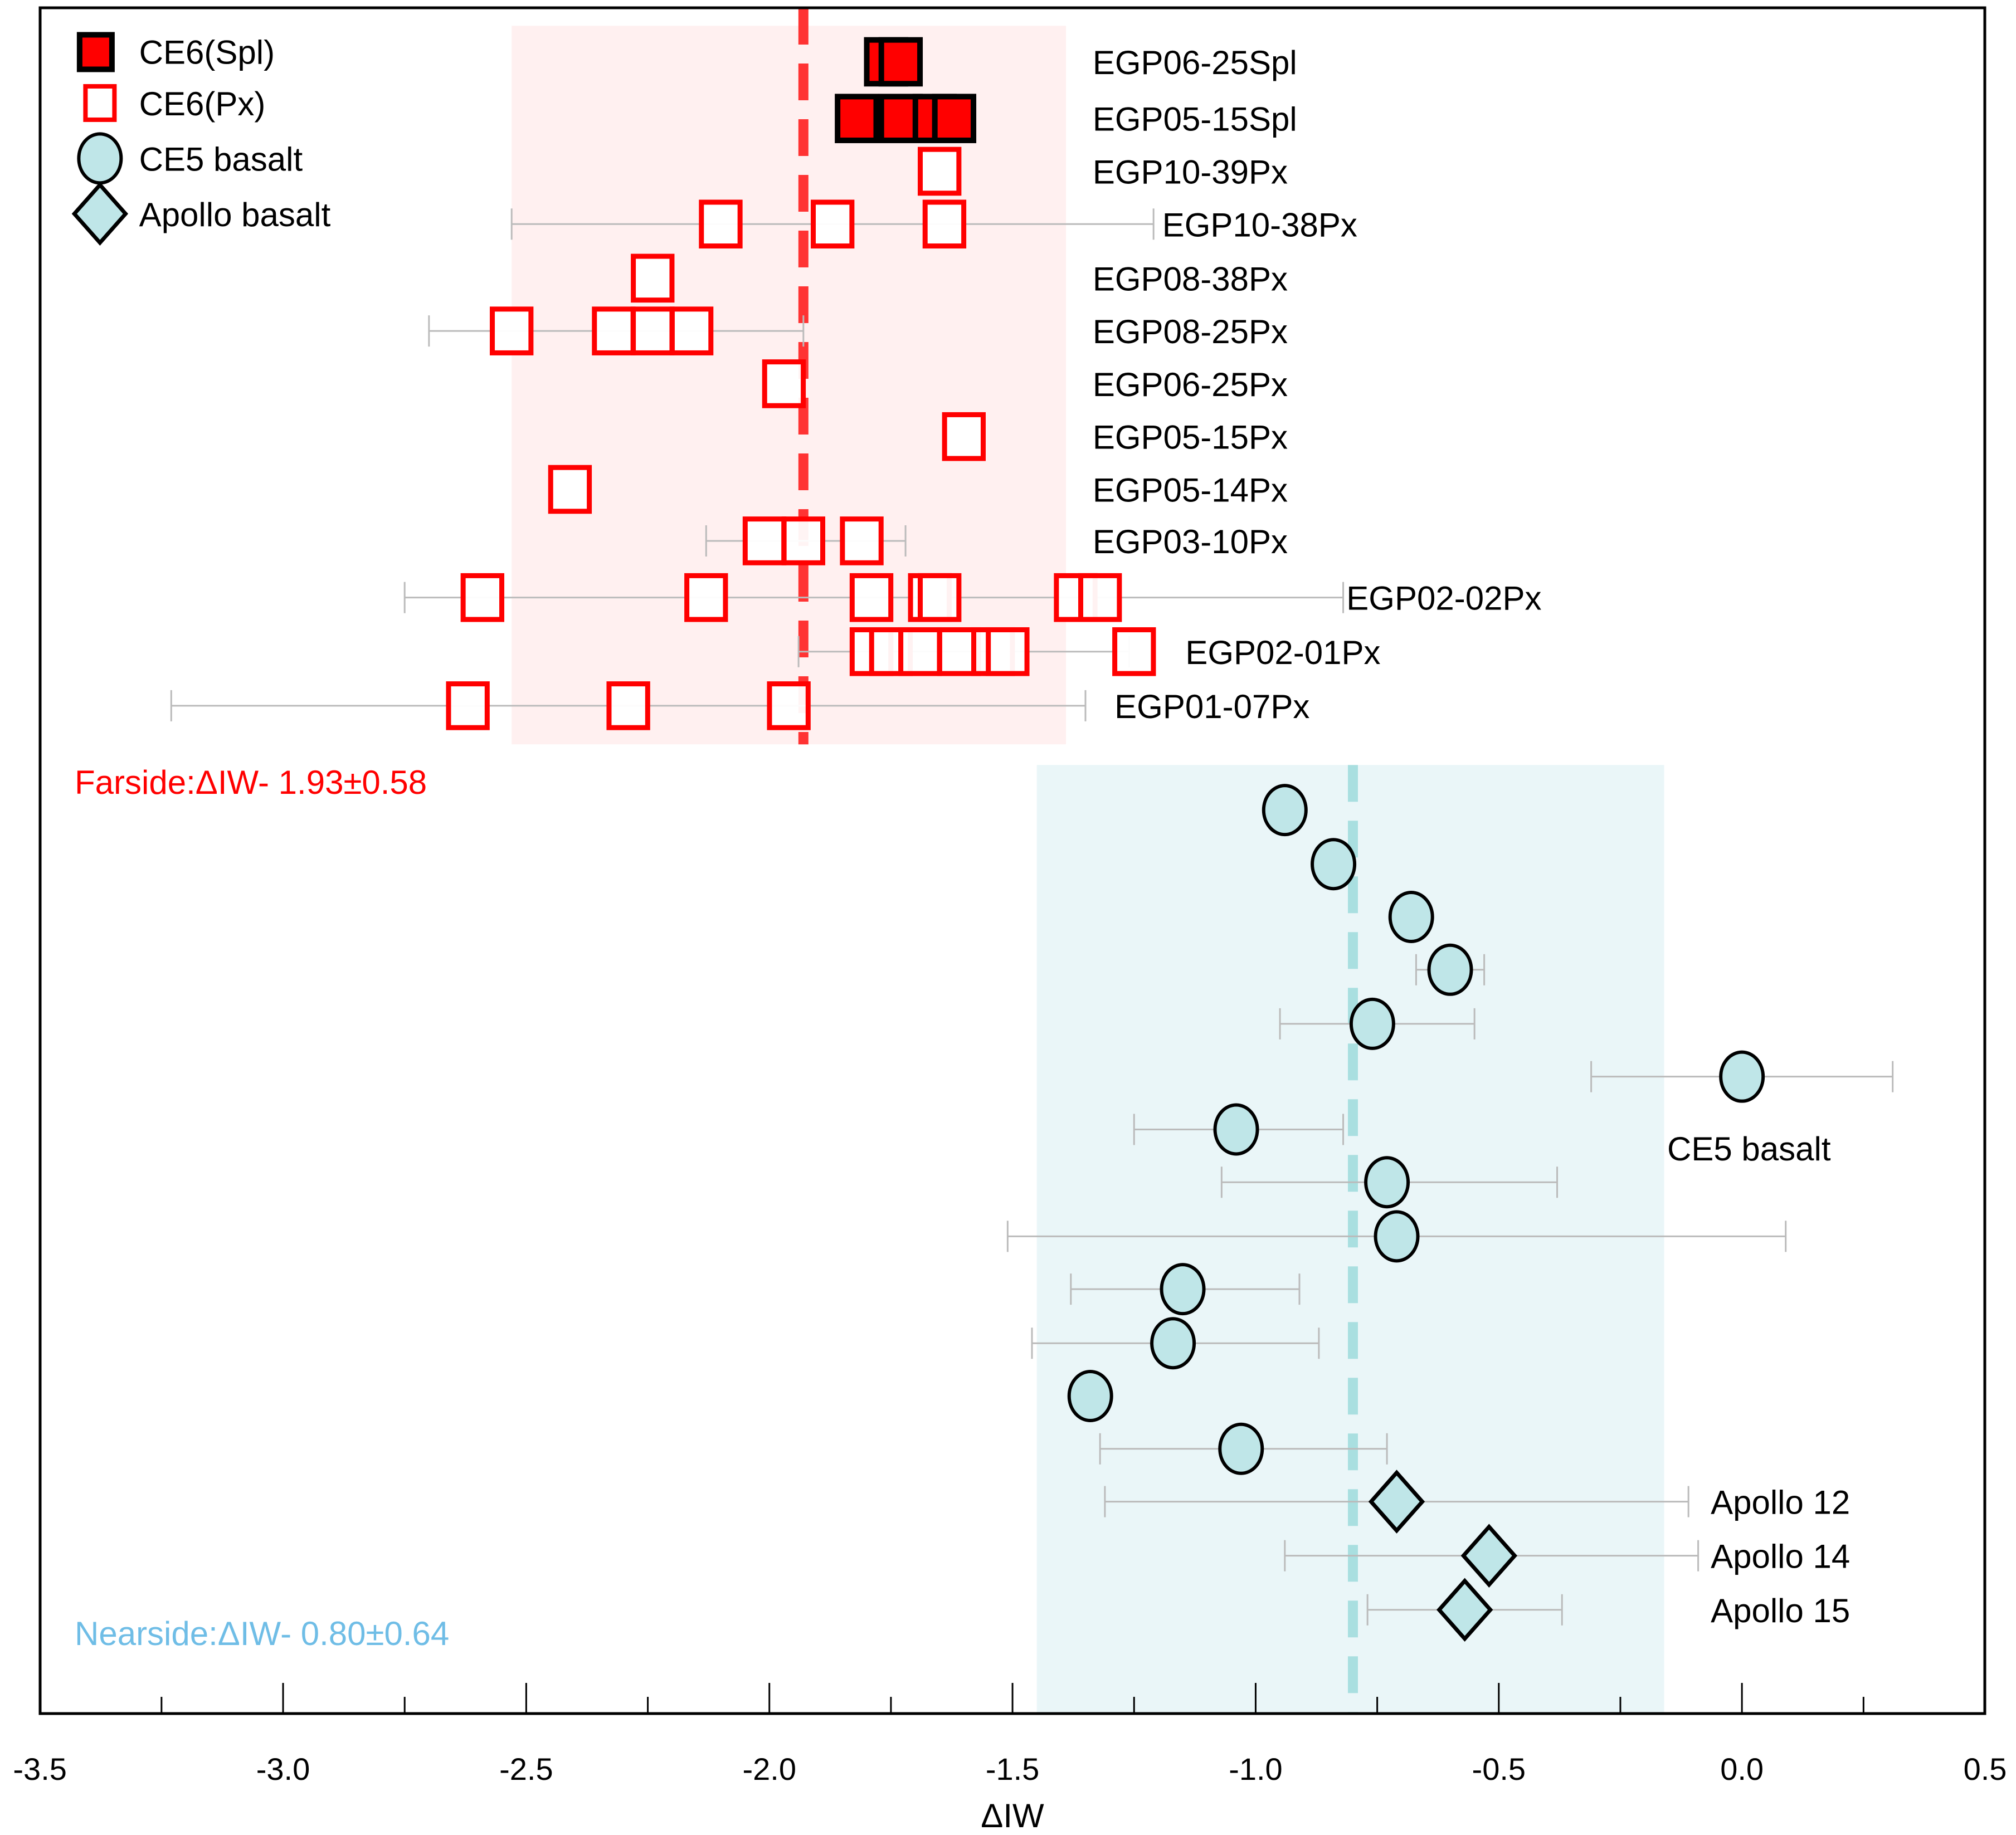  What do you see at coordinates (1742, 1769) in the screenshot?
I see `x-tick-label: 0.0` at bounding box center [1742, 1769].